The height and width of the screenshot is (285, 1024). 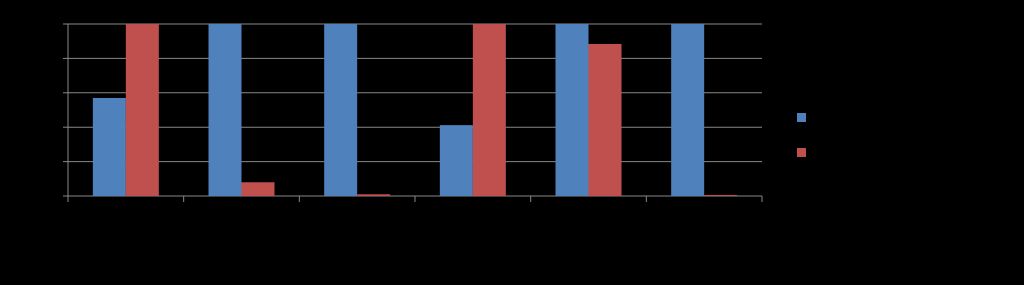 I want to click on y-tick-label: 3, so click(x=55, y=93).